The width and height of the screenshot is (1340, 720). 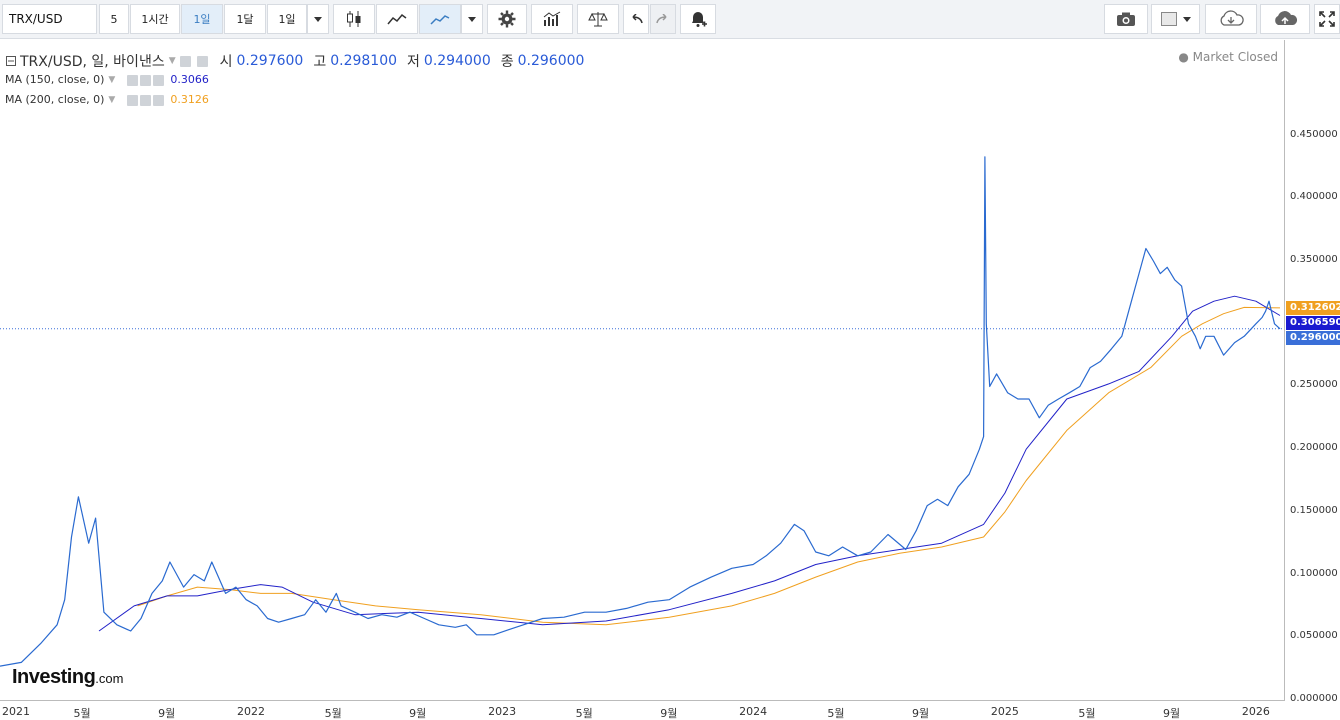 I want to click on indicators-button, so click(x=552, y=19).